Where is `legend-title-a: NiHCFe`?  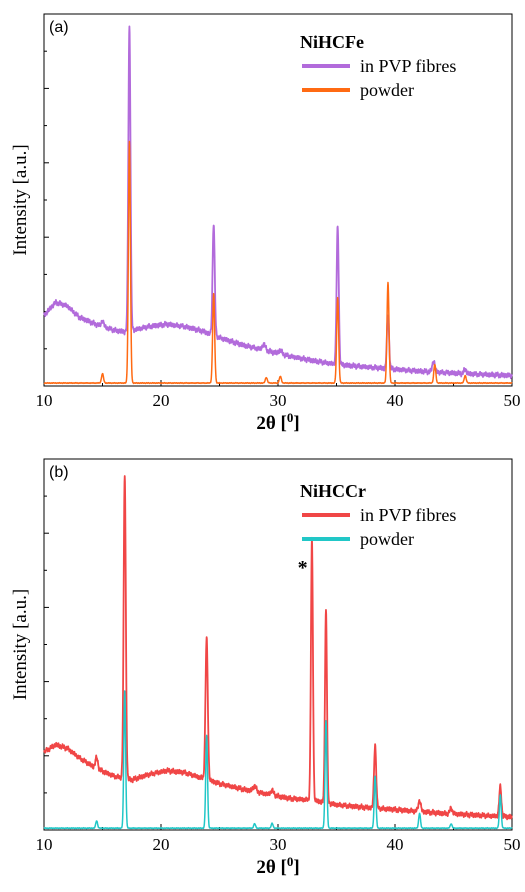
legend-title-a: NiHCFe is located at coordinates (332, 42).